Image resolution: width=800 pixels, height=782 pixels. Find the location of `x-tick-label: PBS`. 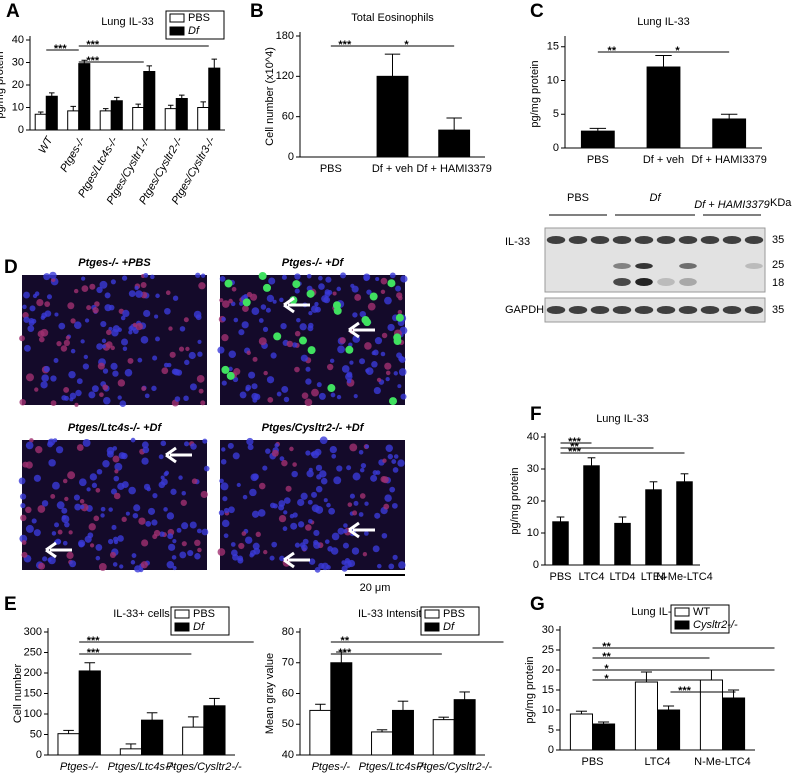

x-tick-label: PBS is located at coordinates (331, 169).